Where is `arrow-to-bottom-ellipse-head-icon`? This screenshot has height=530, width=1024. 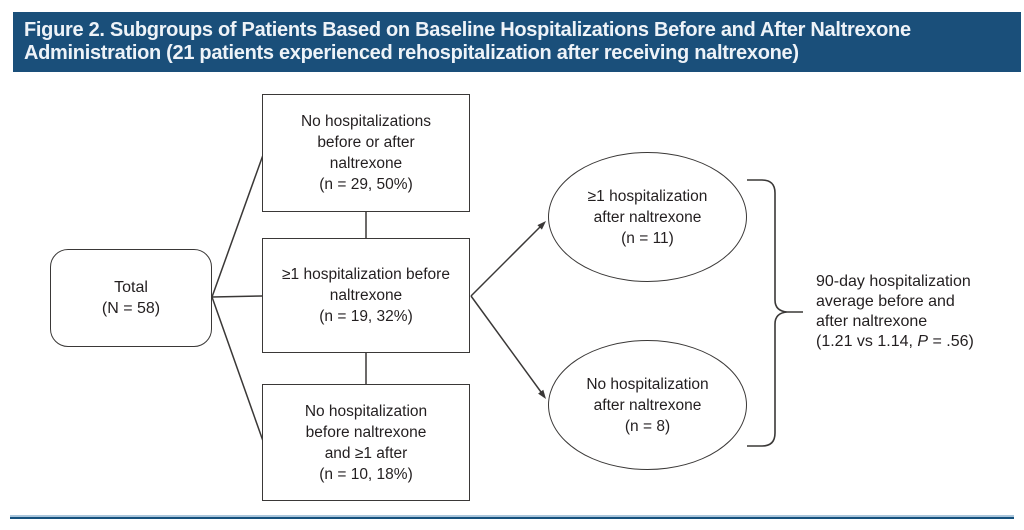 arrow-to-bottom-ellipse-head-icon is located at coordinates (542, 394).